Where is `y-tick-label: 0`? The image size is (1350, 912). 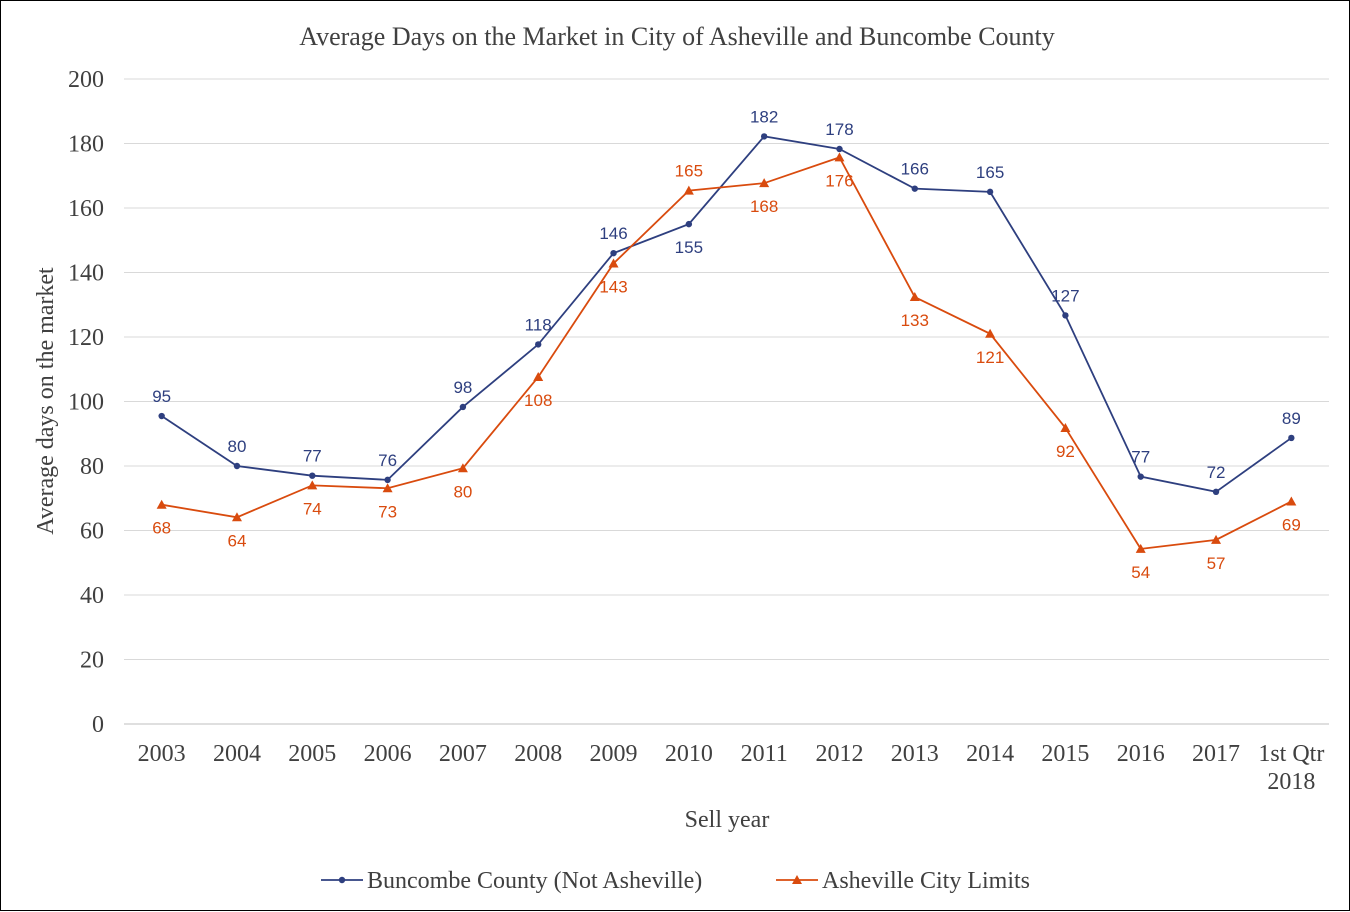
y-tick-label: 0 is located at coordinates (98, 725).